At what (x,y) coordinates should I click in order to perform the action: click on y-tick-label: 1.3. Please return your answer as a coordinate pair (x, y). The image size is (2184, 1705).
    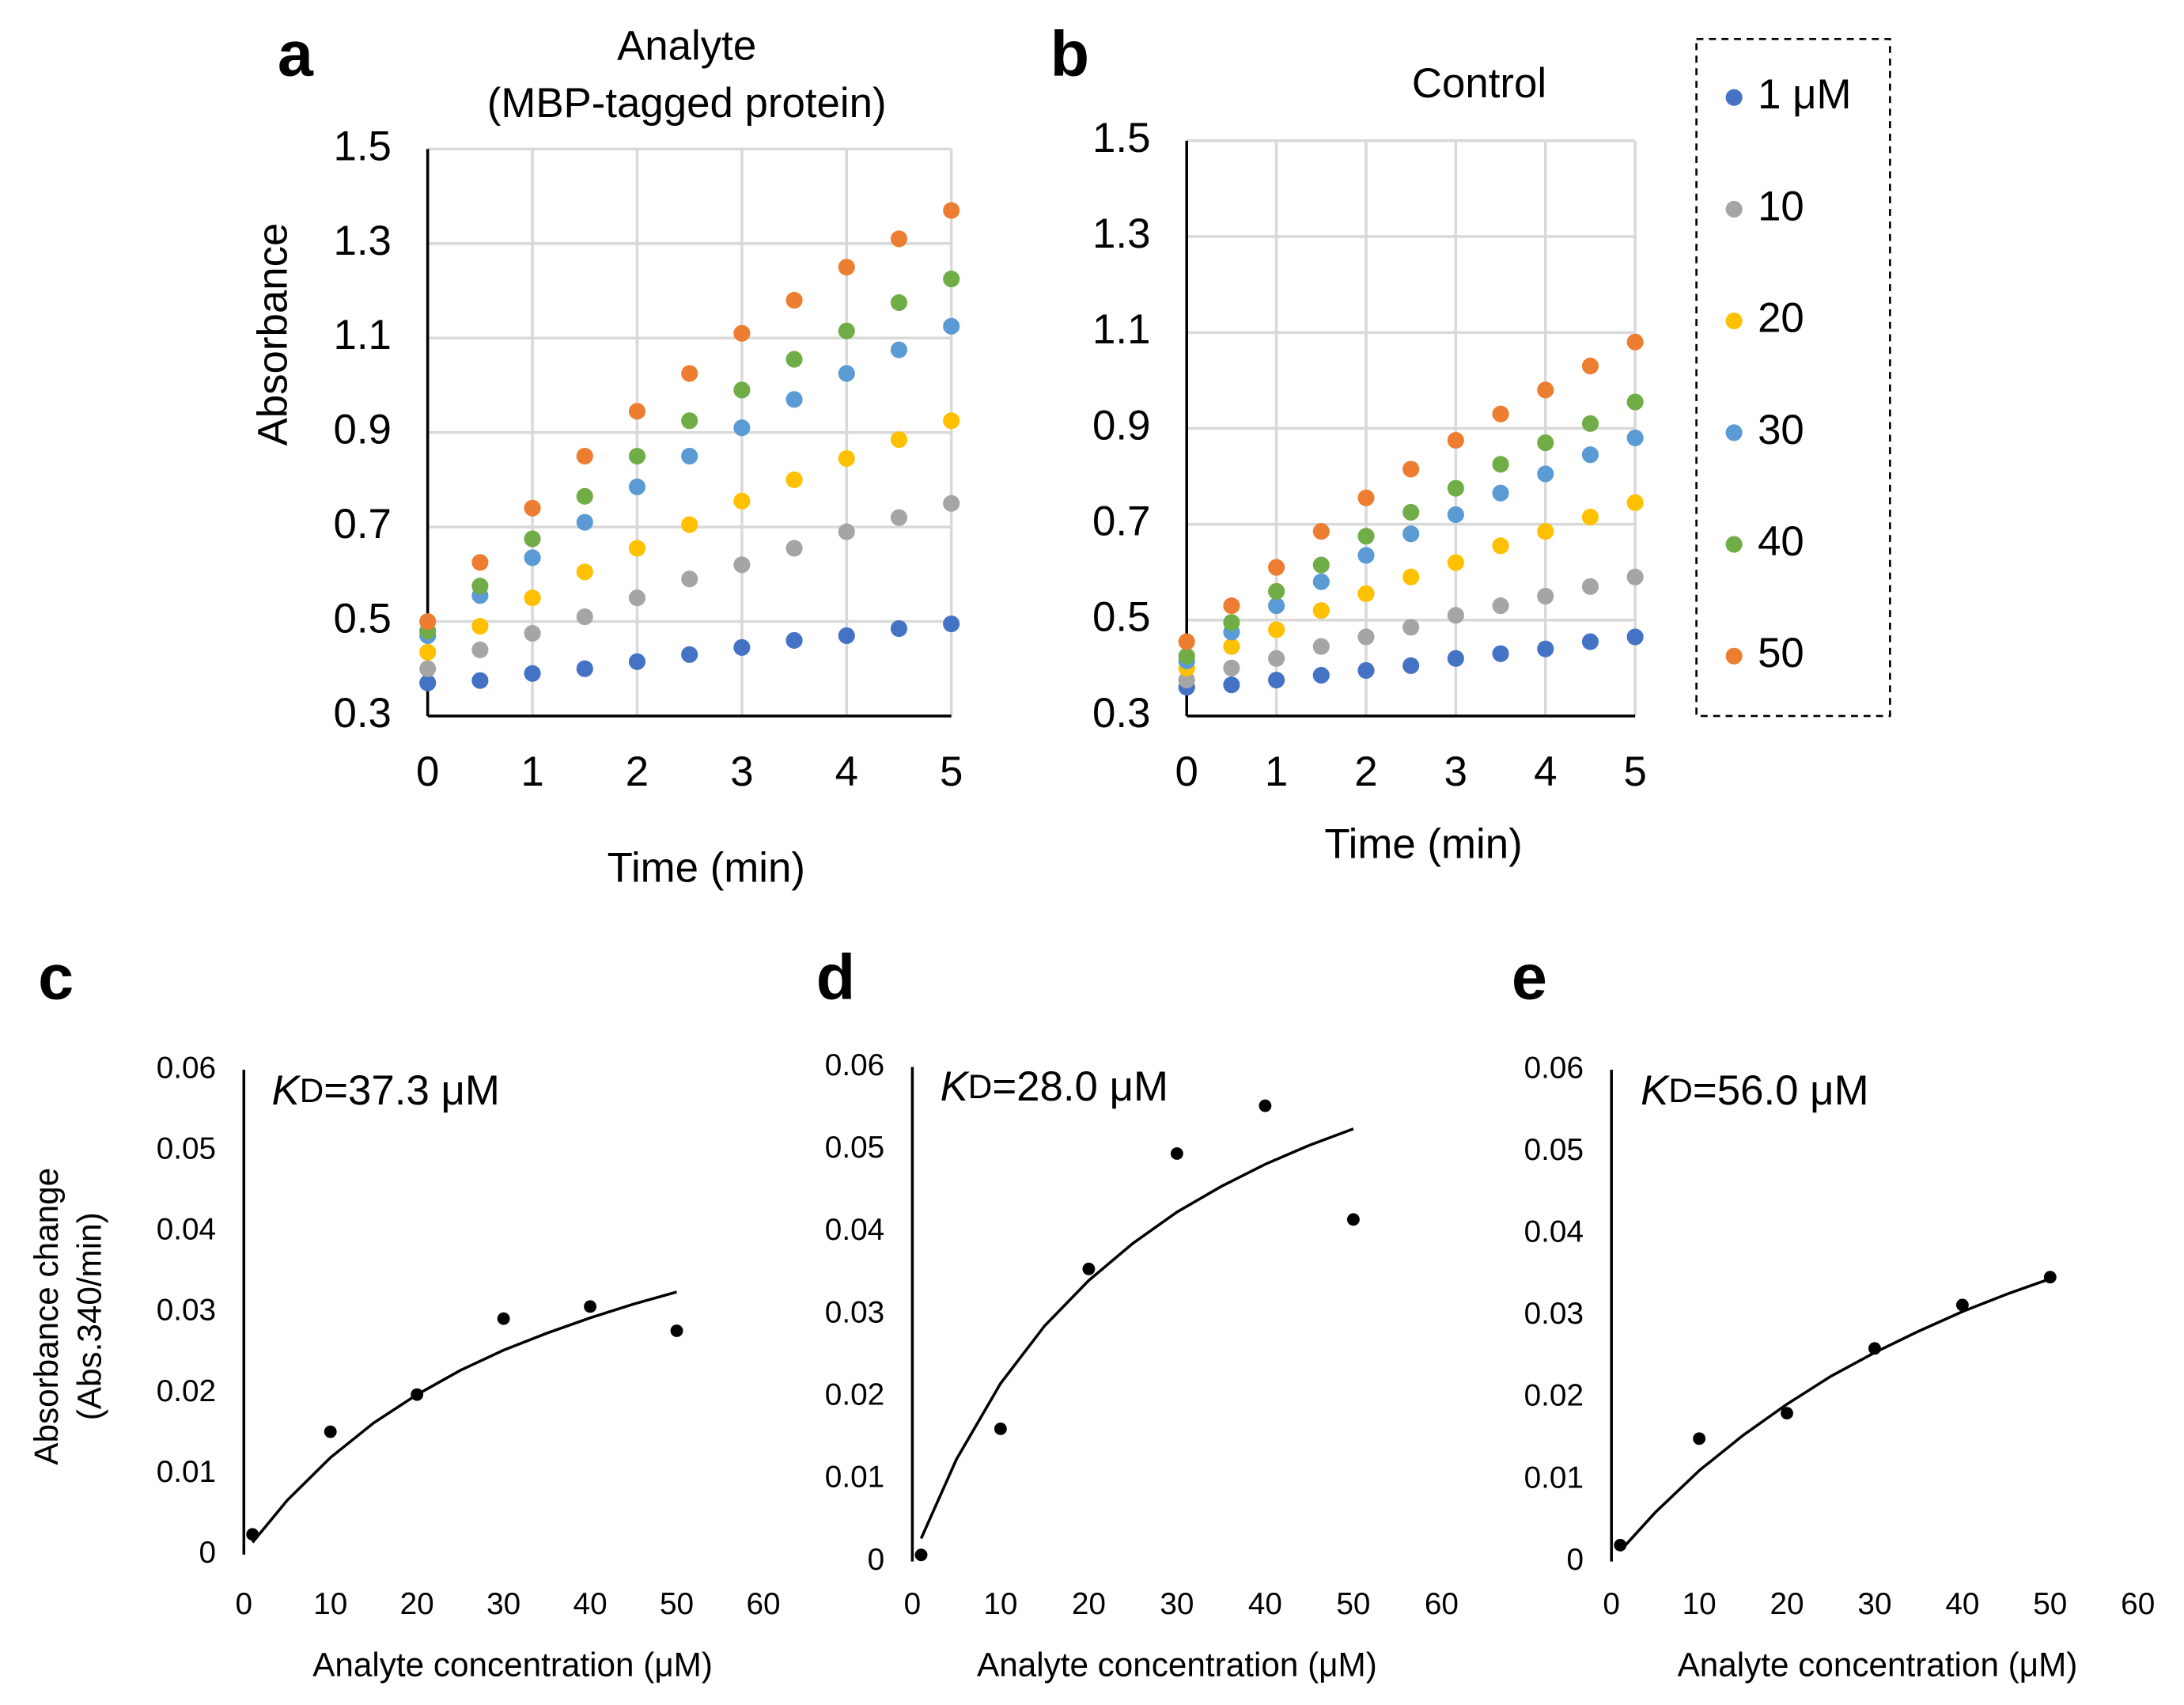
    Looking at the image, I should click on (1121, 233).